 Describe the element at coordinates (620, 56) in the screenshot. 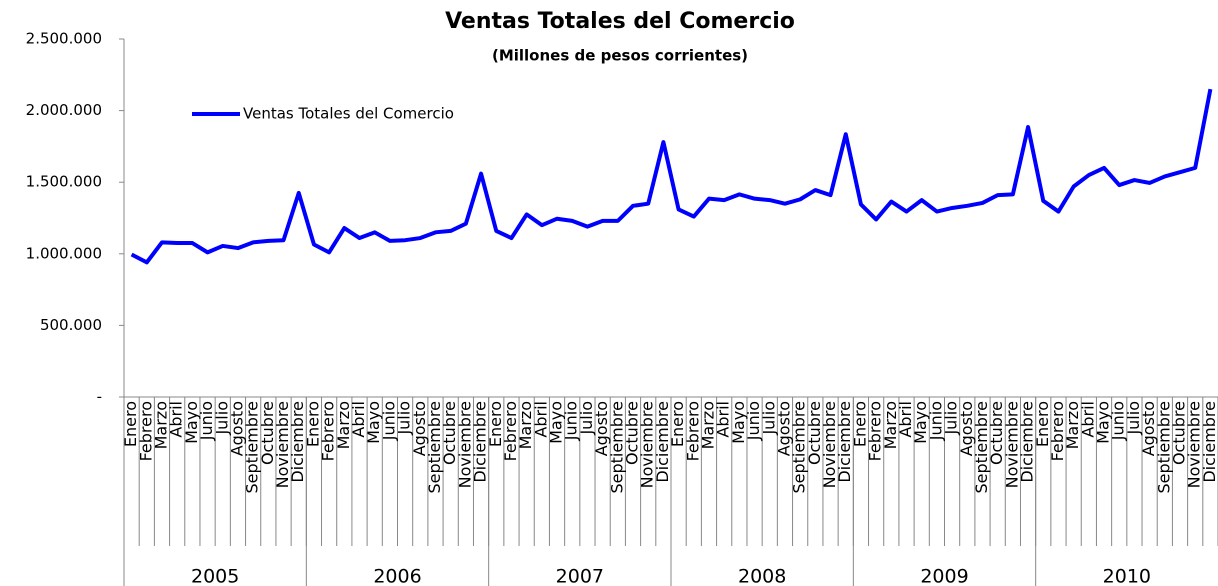

I see `chart-subtitle: (Millones de pesos corrientes)` at that location.